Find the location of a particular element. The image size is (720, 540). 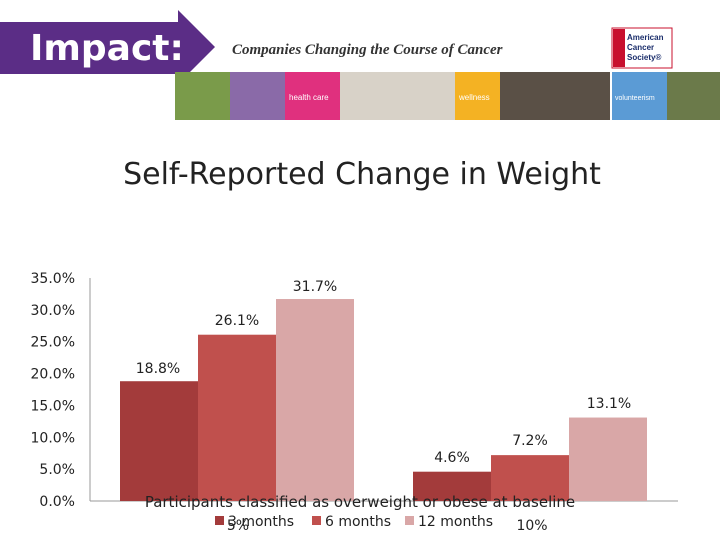

acs-logo: American Cancer Society® is located at coordinates (642, 48).